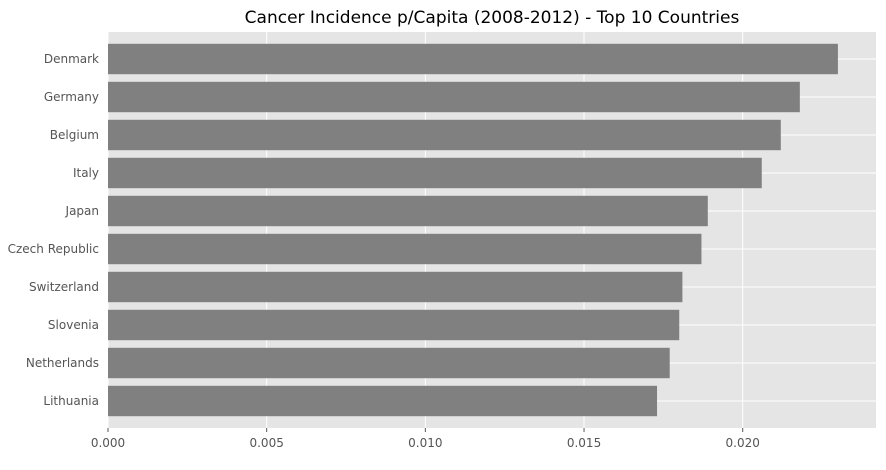 The image size is (886, 470). I want to click on x-tick-labels: 0.000 0.005 0.010 0.015 0.020, so click(425, 439).